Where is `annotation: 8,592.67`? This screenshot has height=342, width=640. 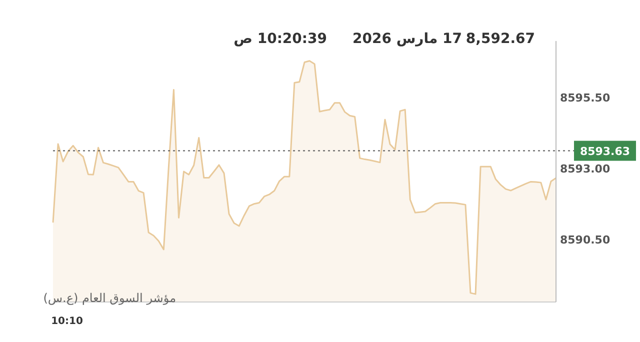
annotation: 8,592.67 is located at coordinates (500, 39).